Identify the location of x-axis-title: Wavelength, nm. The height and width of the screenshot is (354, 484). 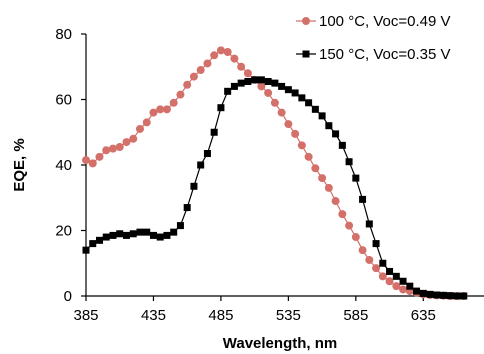
(280, 343).